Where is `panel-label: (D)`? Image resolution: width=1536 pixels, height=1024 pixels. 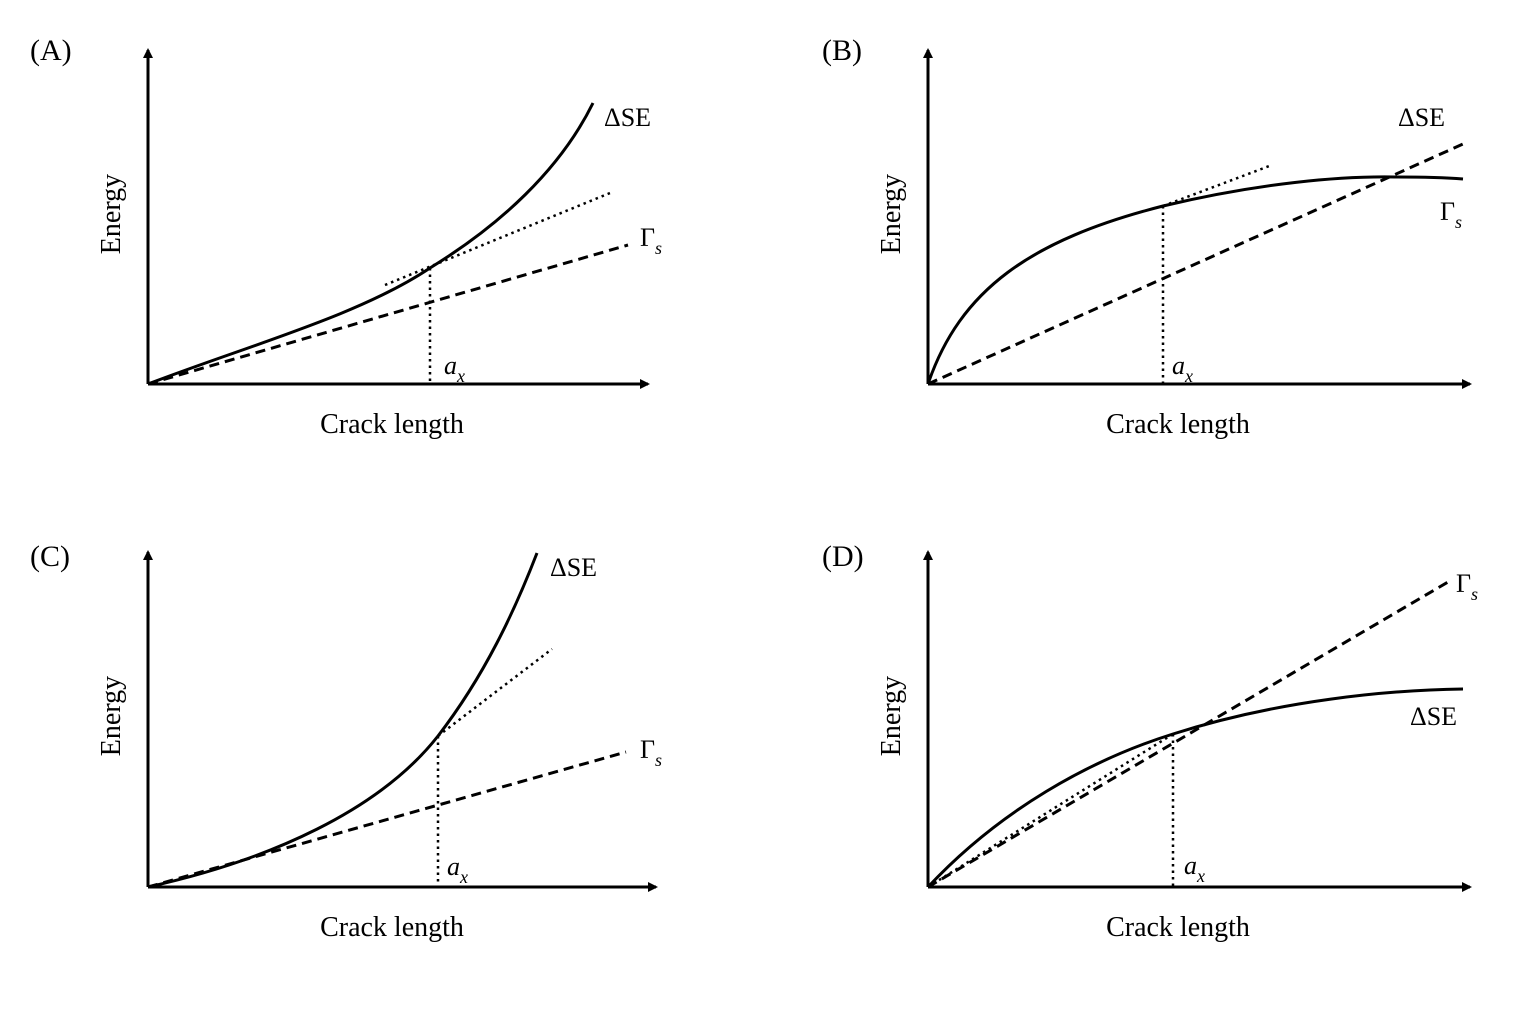
panel-label: (D) is located at coordinates (843, 556).